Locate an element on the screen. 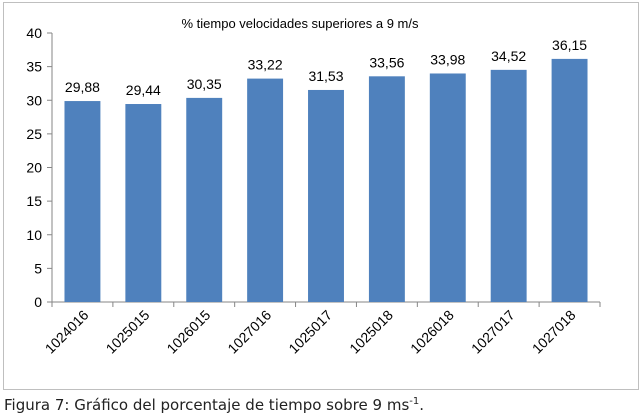 This screenshot has height=419, width=643. caption-label: Figura 7 is located at coordinates (34, 405).